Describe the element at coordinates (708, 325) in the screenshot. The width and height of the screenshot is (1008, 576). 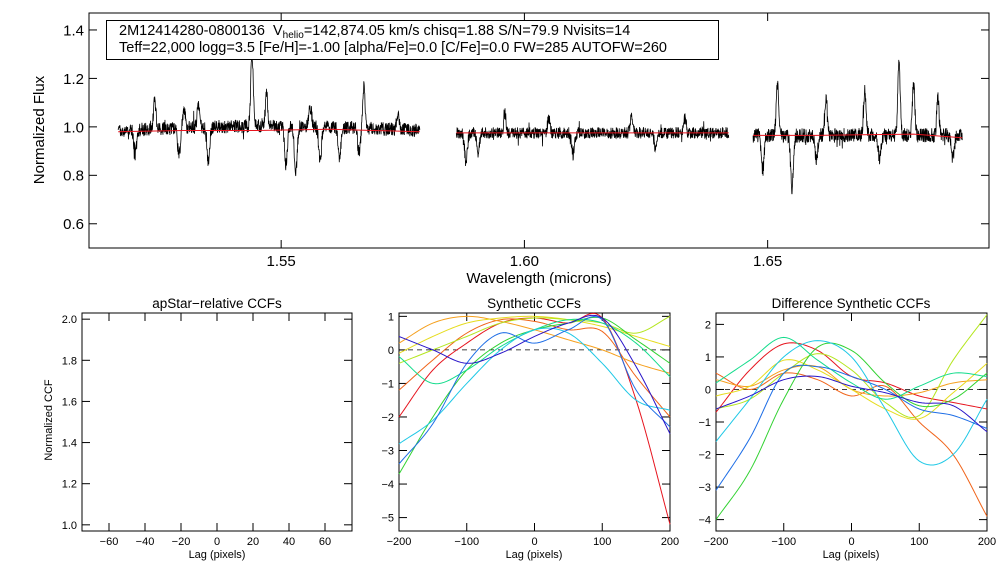
I see `difference-ccf-ytick-label: 2` at that location.